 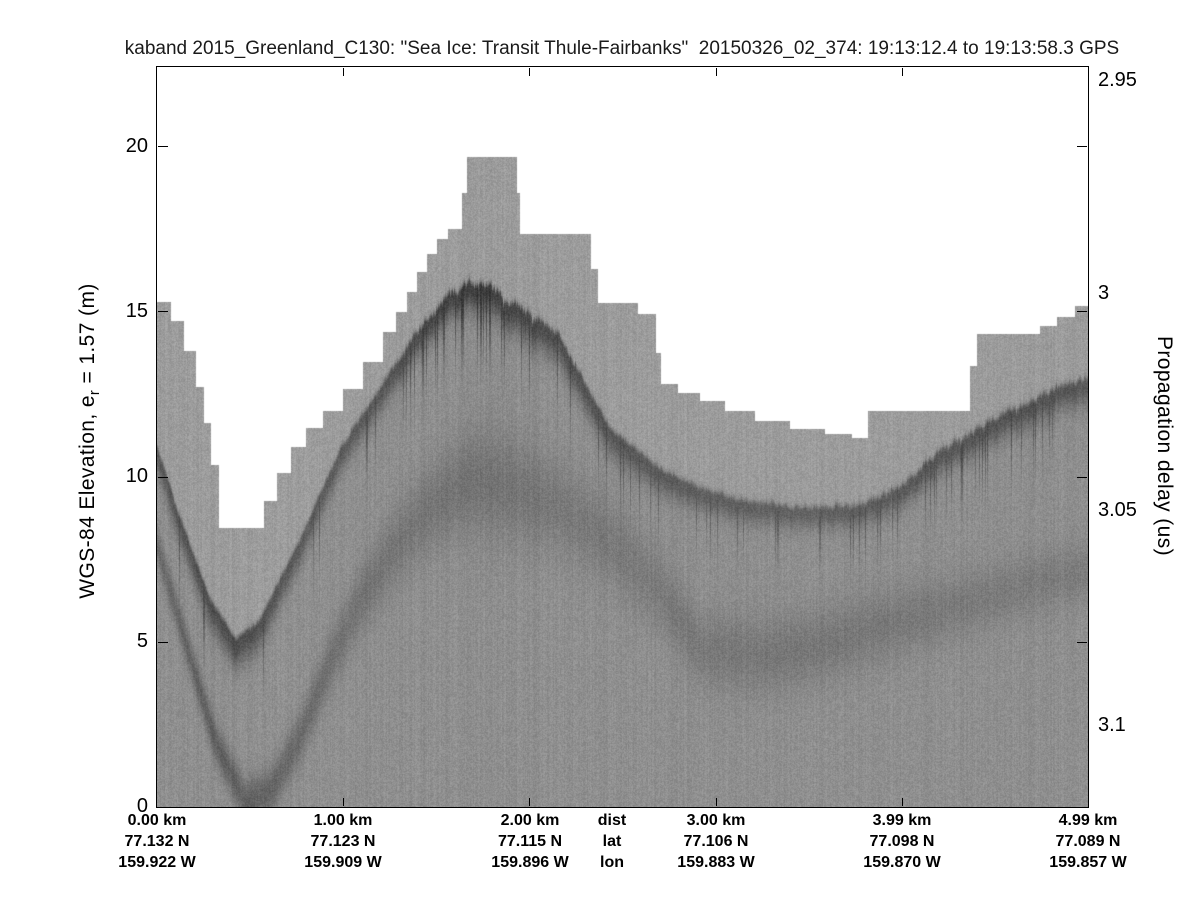 What do you see at coordinates (1117, 510) in the screenshot?
I see `right-axis-tick-label: 3.05` at bounding box center [1117, 510].